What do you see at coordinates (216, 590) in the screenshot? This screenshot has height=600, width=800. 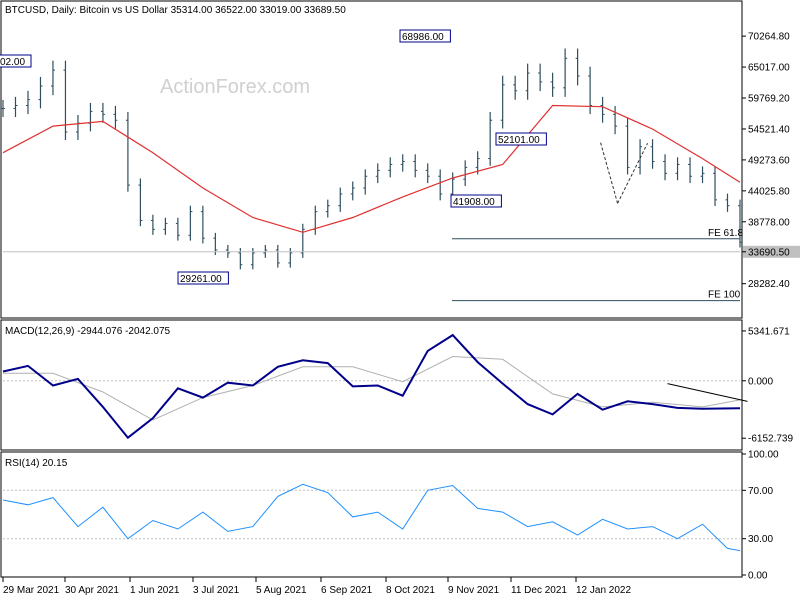 I see `x-tick-label: 3 Jul 2021` at bounding box center [216, 590].